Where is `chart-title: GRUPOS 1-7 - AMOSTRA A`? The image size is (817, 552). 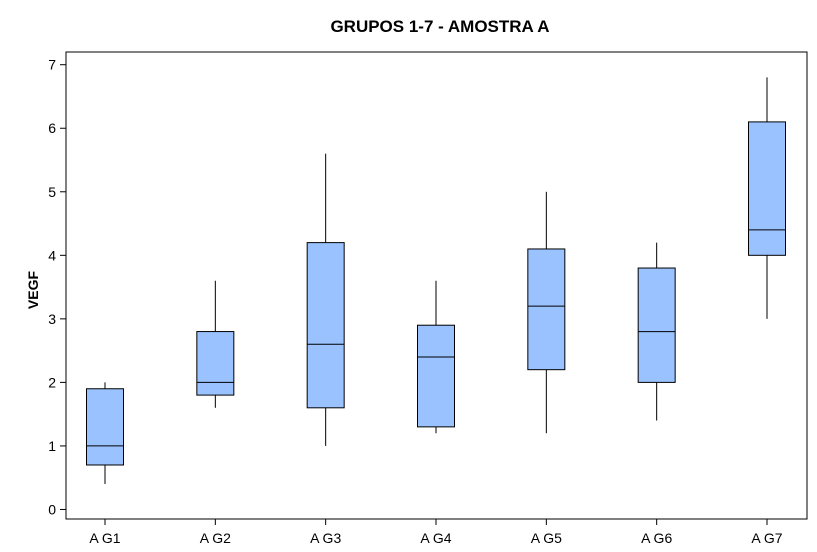 chart-title: GRUPOS 1-7 - AMOSTRA A is located at coordinates (439, 26).